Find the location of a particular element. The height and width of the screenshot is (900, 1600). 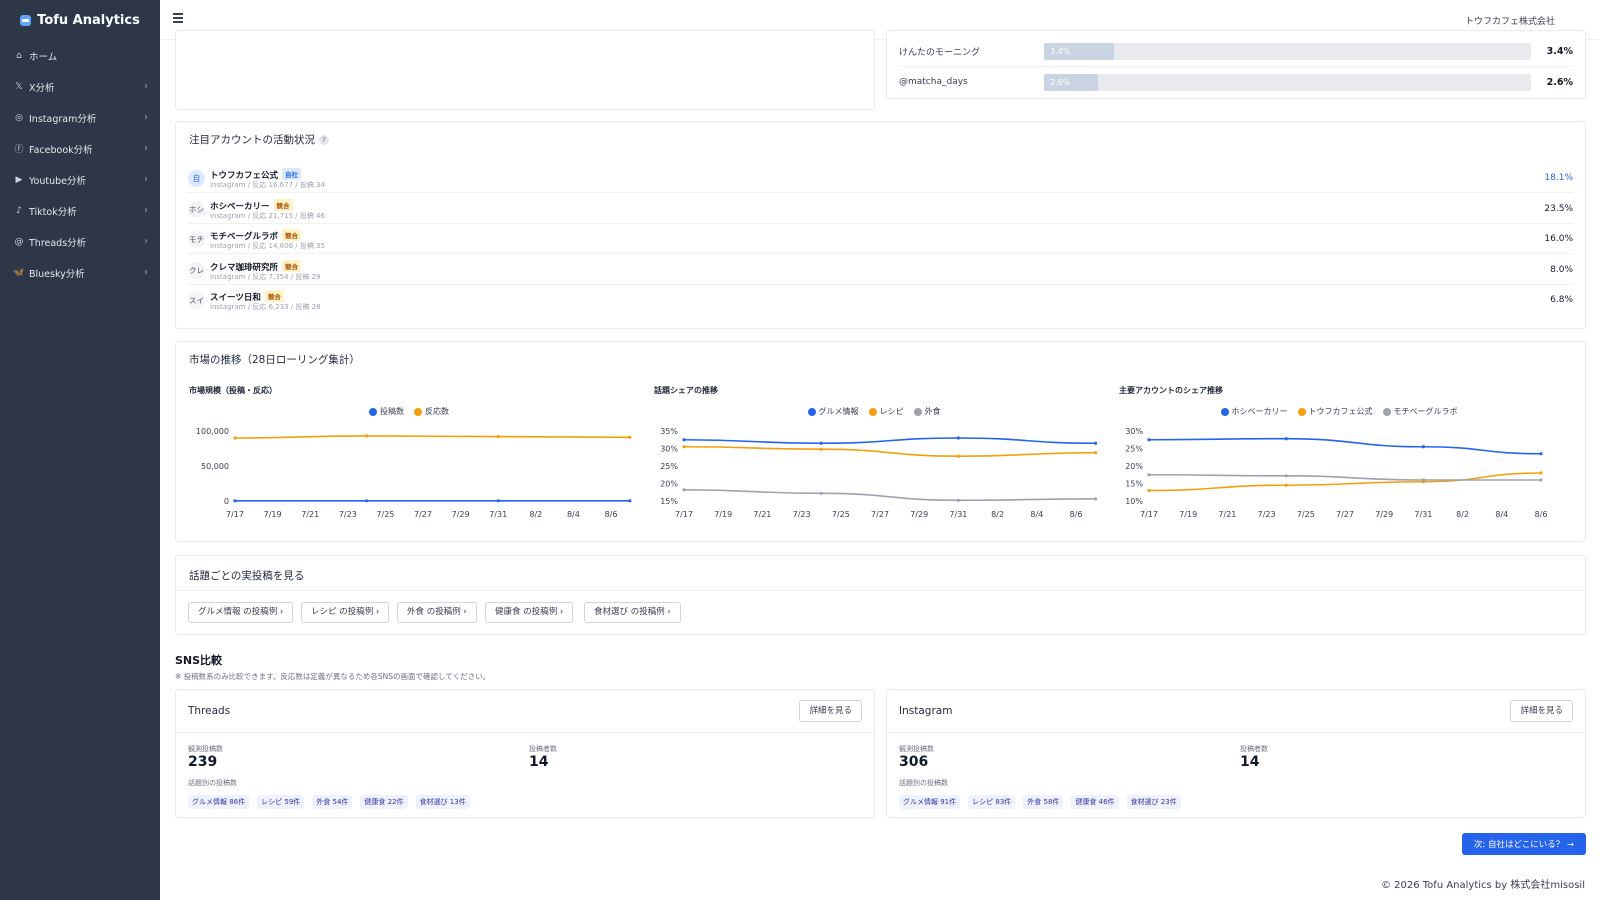

home-icon: ⌂ is located at coordinates (19, 55).